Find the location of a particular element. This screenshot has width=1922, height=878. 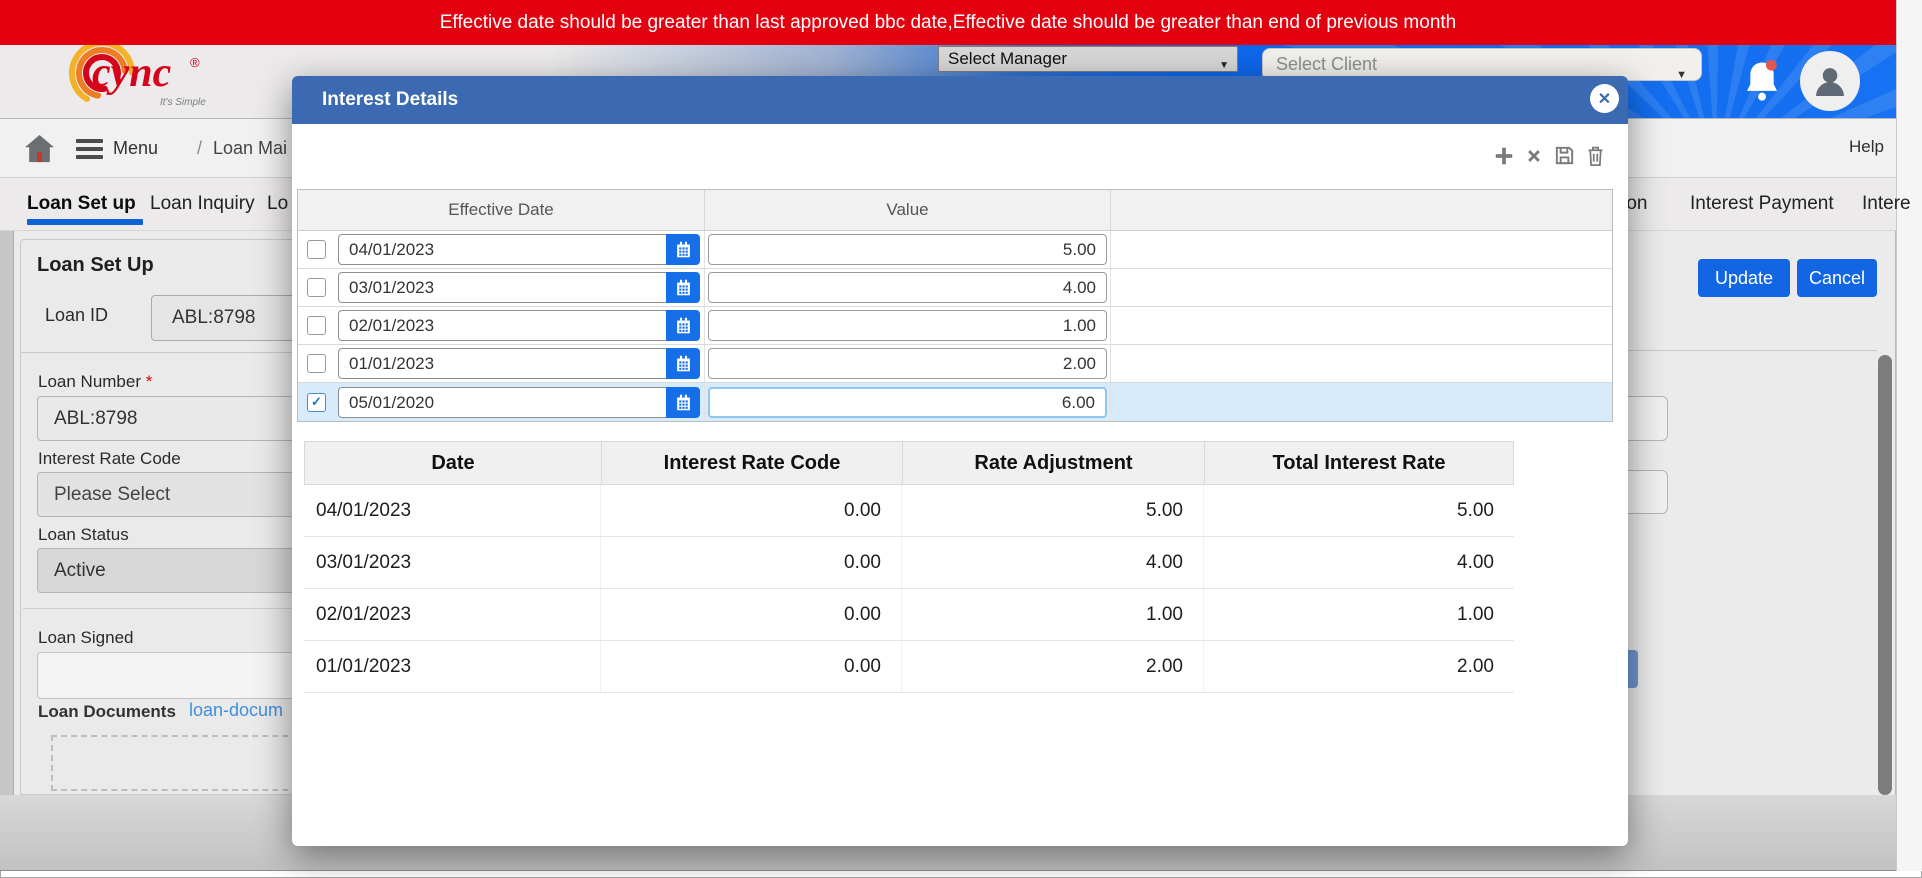

summary-table-row: 03/01/2023 0.00 4.00 4.00 is located at coordinates (909, 563).